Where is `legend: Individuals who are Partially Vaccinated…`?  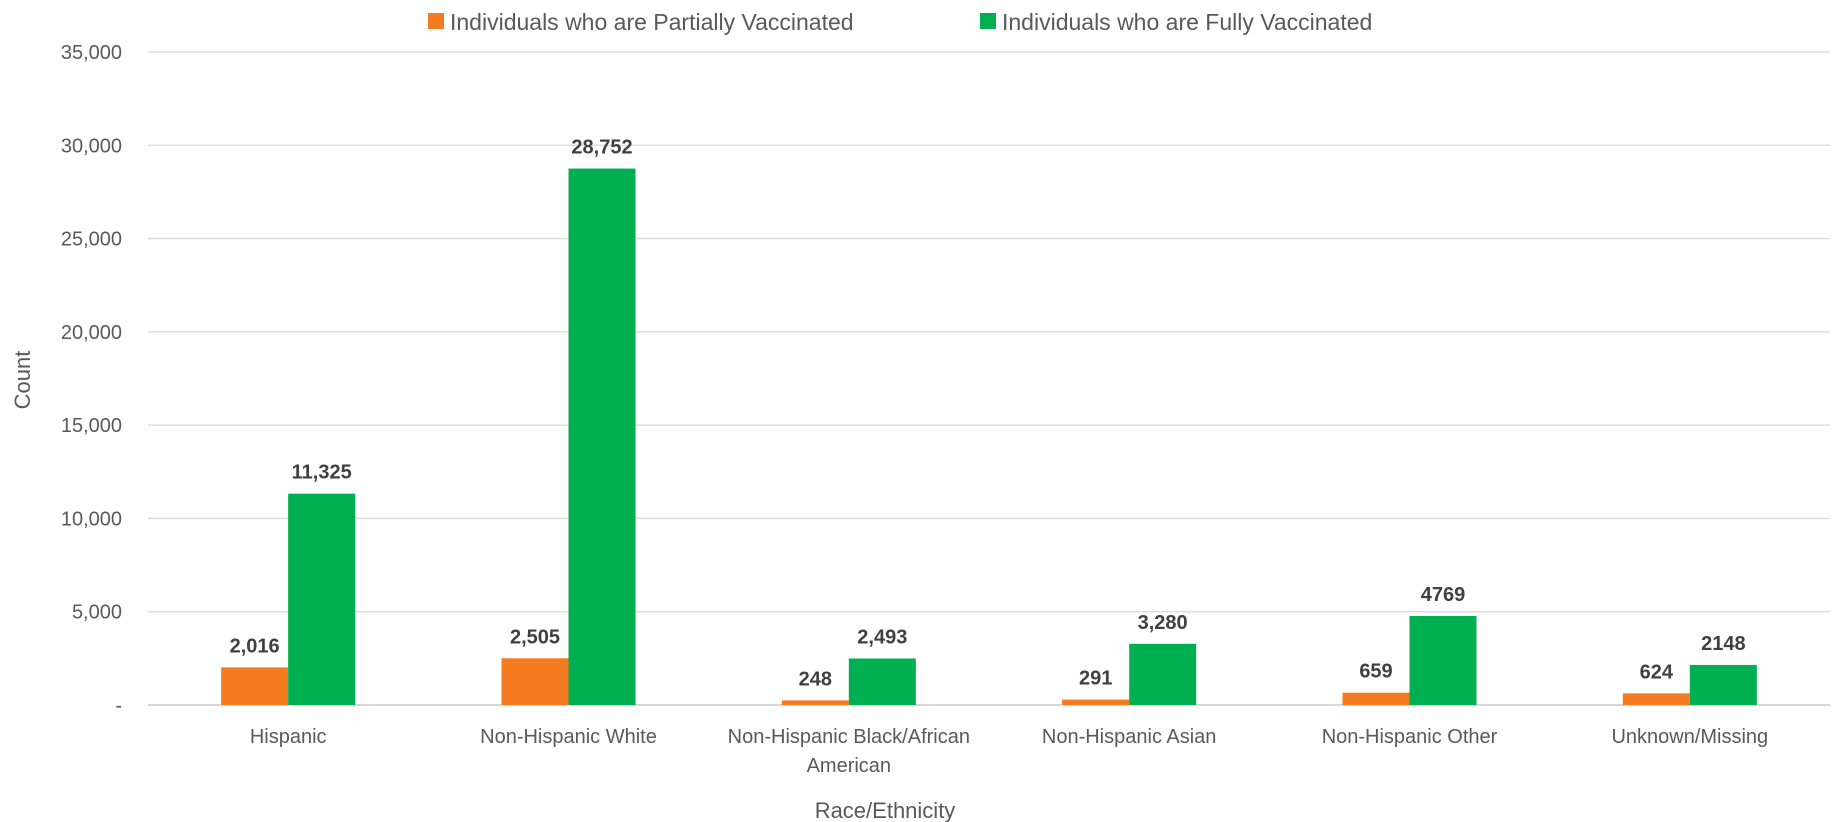
legend: Individuals who are Partially Vaccinated… is located at coordinates (900, 22).